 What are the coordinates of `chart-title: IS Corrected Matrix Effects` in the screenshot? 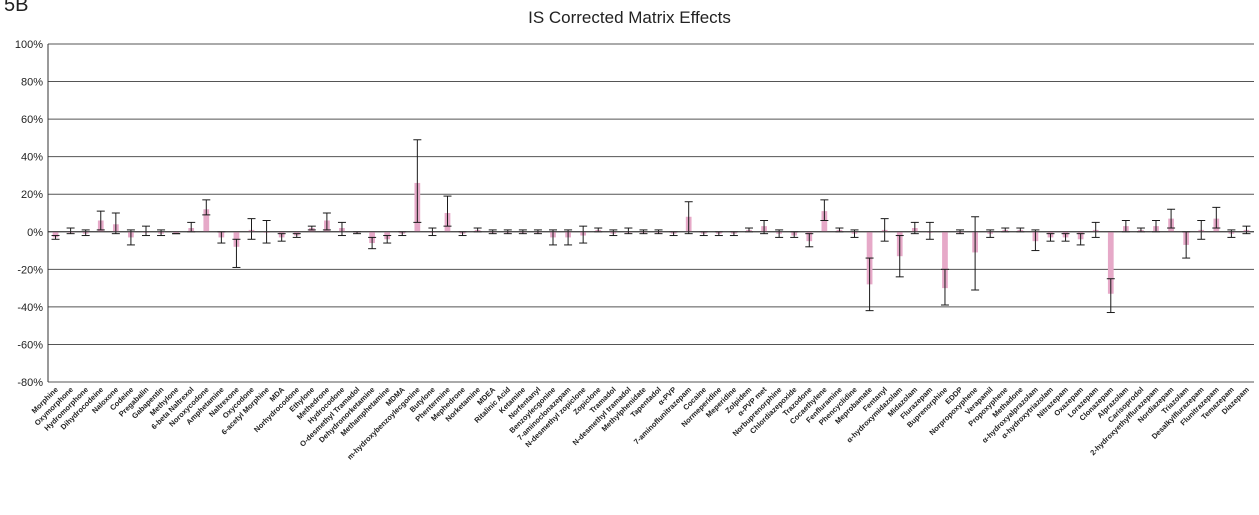 It's located at (629, 17).